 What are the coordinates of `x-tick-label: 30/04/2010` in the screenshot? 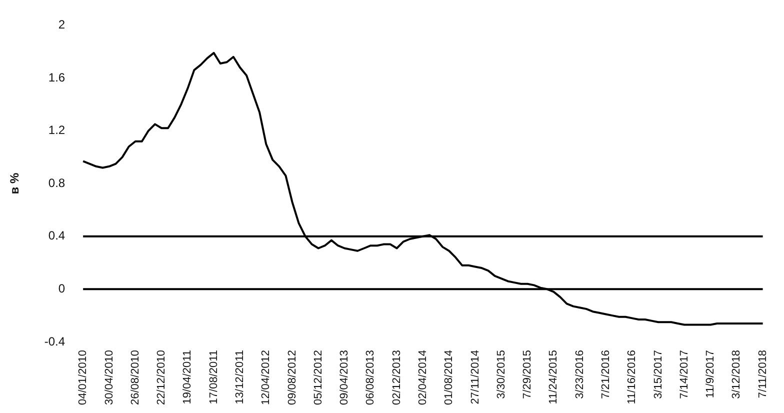 It's located at (109, 378).